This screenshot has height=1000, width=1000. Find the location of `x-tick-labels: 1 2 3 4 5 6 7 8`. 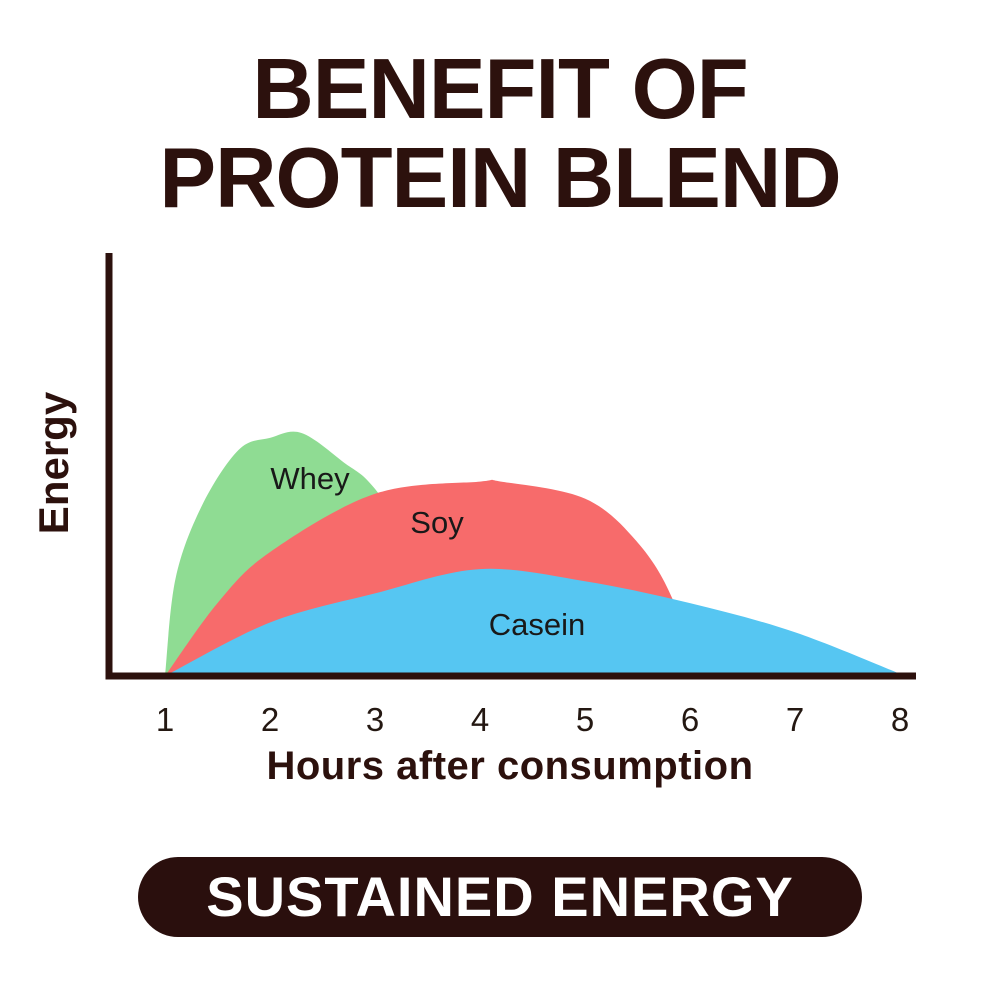

x-tick-labels: 1 2 3 4 5 6 7 8 is located at coordinates (532, 719).